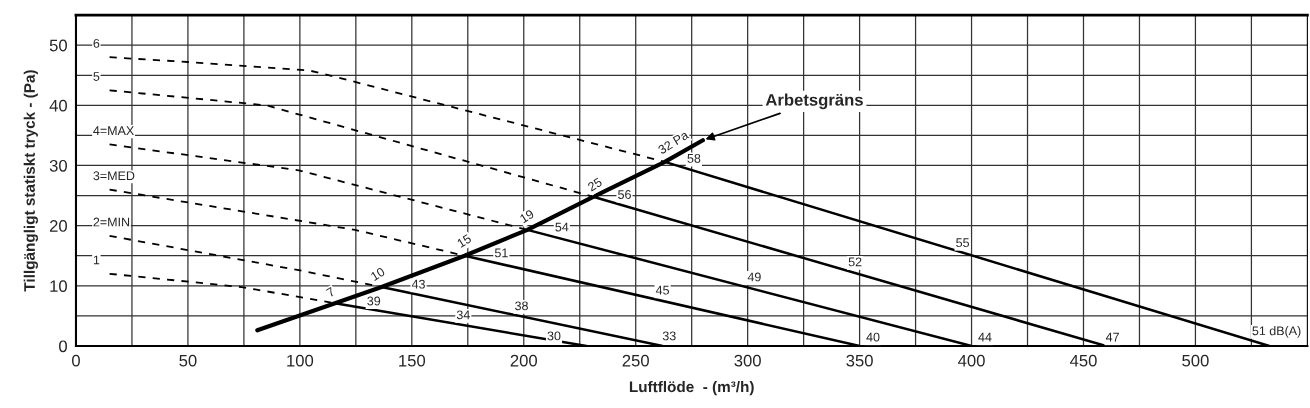 This screenshot has height=408, width=1310. I want to click on annotation: 38, so click(521, 306).